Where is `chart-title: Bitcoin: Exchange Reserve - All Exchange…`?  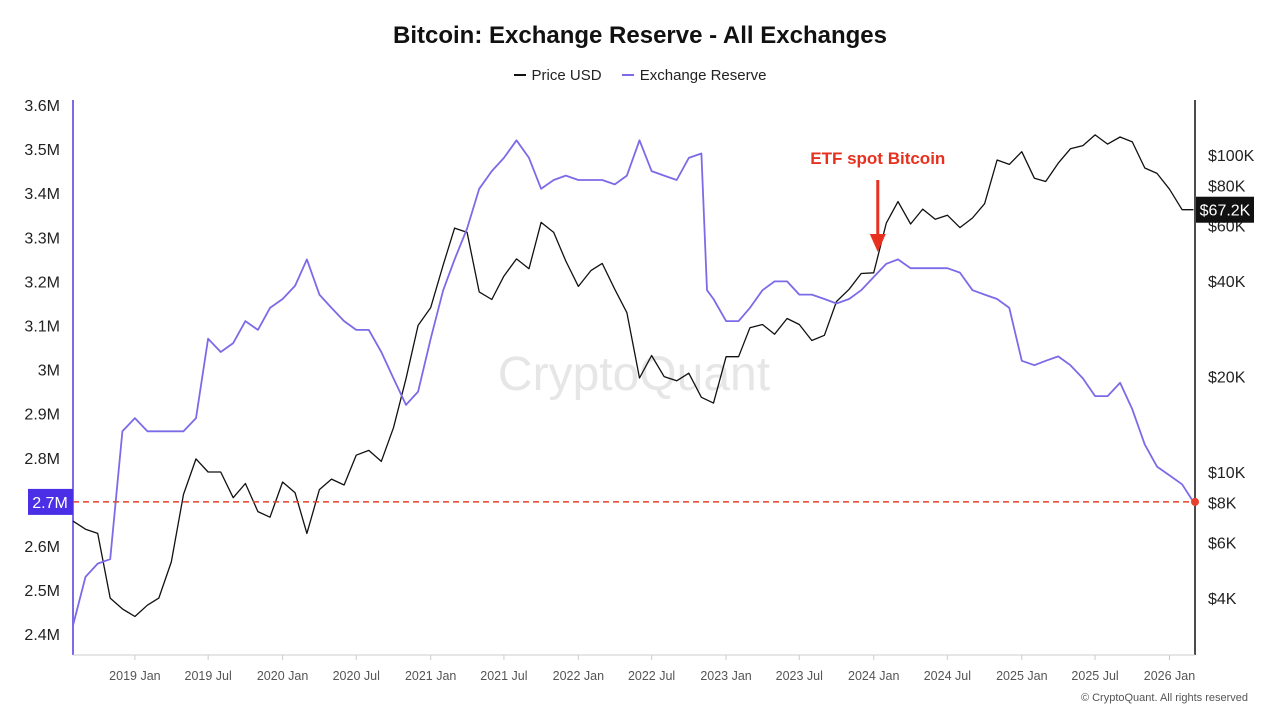 chart-title: Bitcoin: Exchange Reserve - All Exchange… is located at coordinates (640, 35).